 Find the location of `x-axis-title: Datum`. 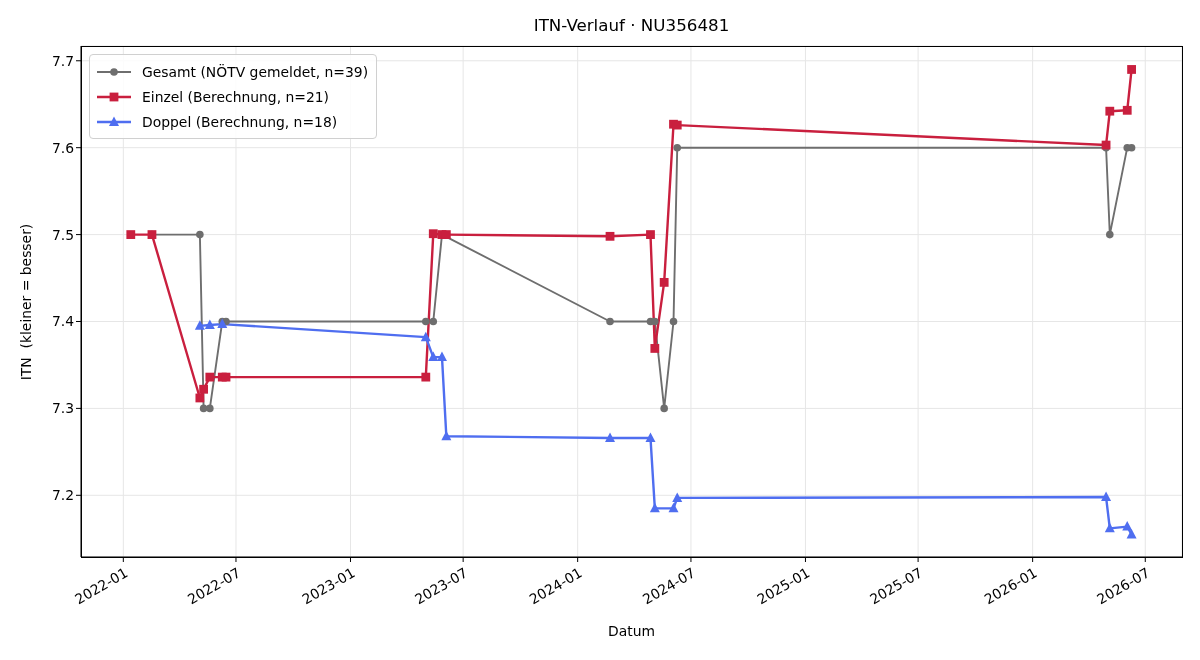

x-axis-title: Datum is located at coordinates (631, 631).